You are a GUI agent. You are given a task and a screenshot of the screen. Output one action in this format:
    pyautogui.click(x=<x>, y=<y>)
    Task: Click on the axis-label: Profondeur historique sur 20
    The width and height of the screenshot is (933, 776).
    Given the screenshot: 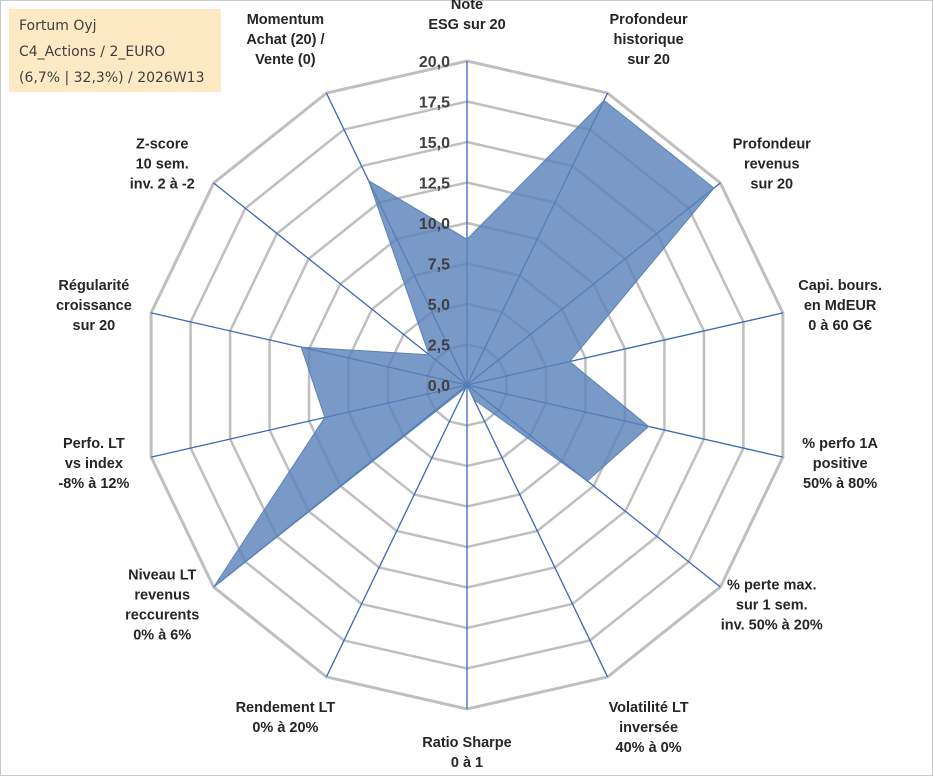 What is the action you would take?
    pyautogui.click(x=649, y=40)
    